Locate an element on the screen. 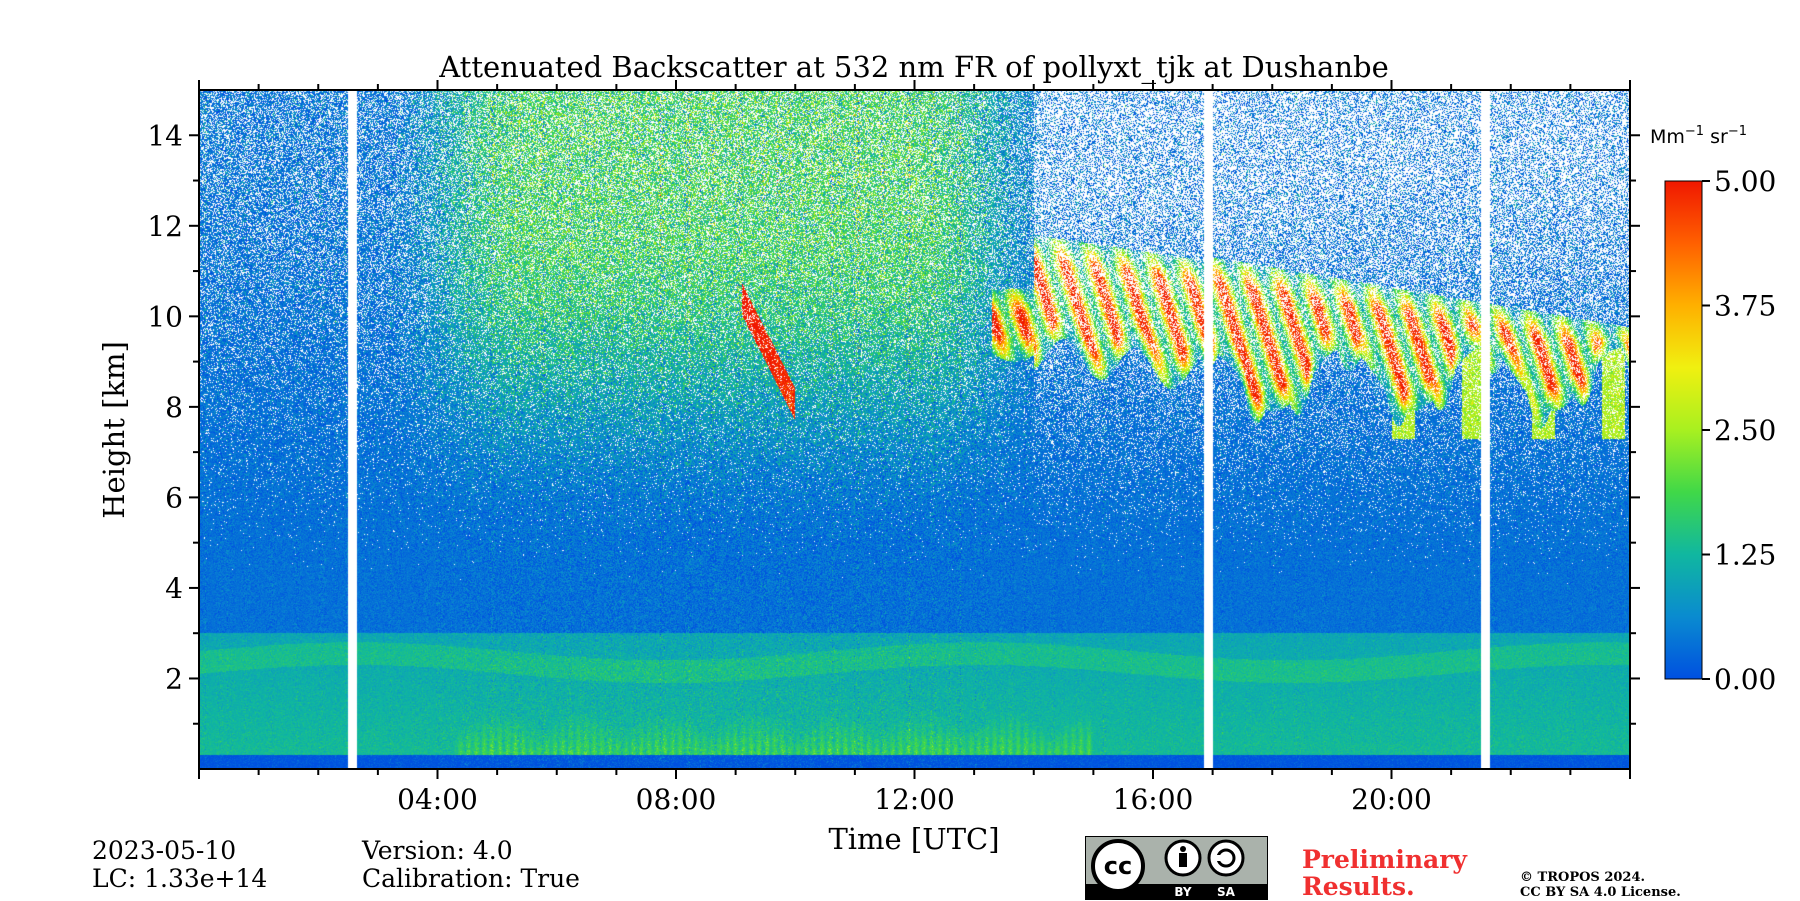  y-tick-label: 8 is located at coordinates (174, 407).